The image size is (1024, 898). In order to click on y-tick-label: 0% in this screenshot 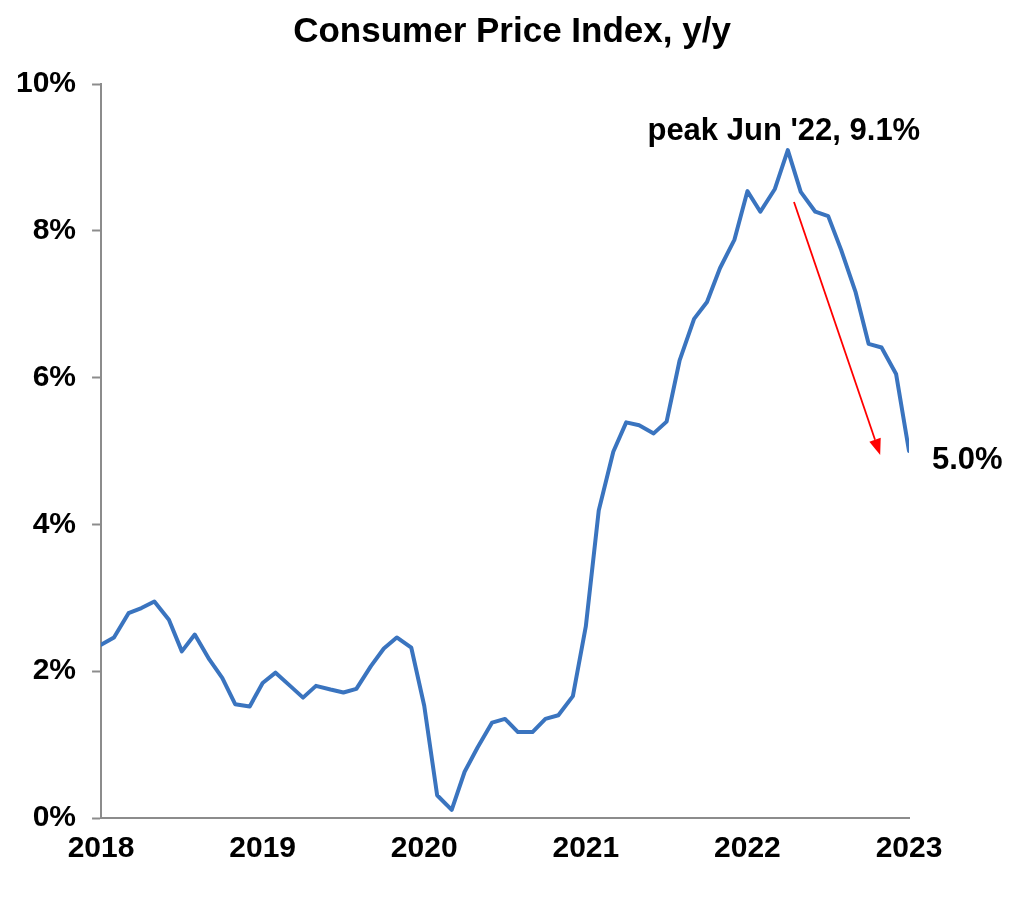, I will do `click(54, 816)`.